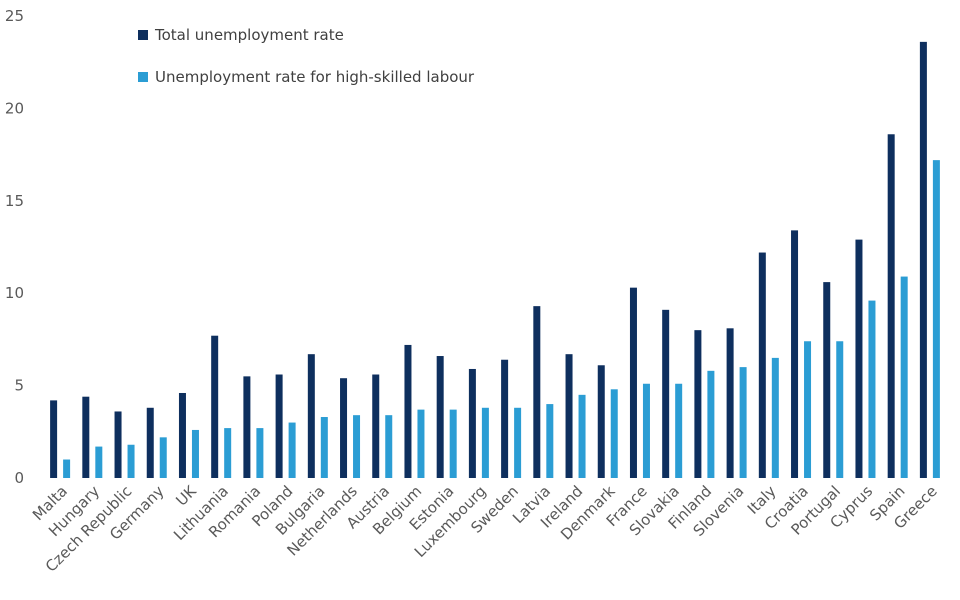  What do you see at coordinates (14, 247) in the screenshot?
I see `y-axis: 0 5 10 15 20 25` at bounding box center [14, 247].